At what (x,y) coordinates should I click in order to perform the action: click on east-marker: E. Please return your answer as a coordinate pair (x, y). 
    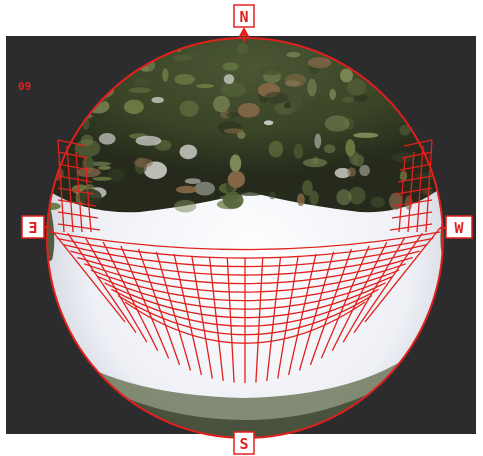
    Looking at the image, I should click on (35, 227).